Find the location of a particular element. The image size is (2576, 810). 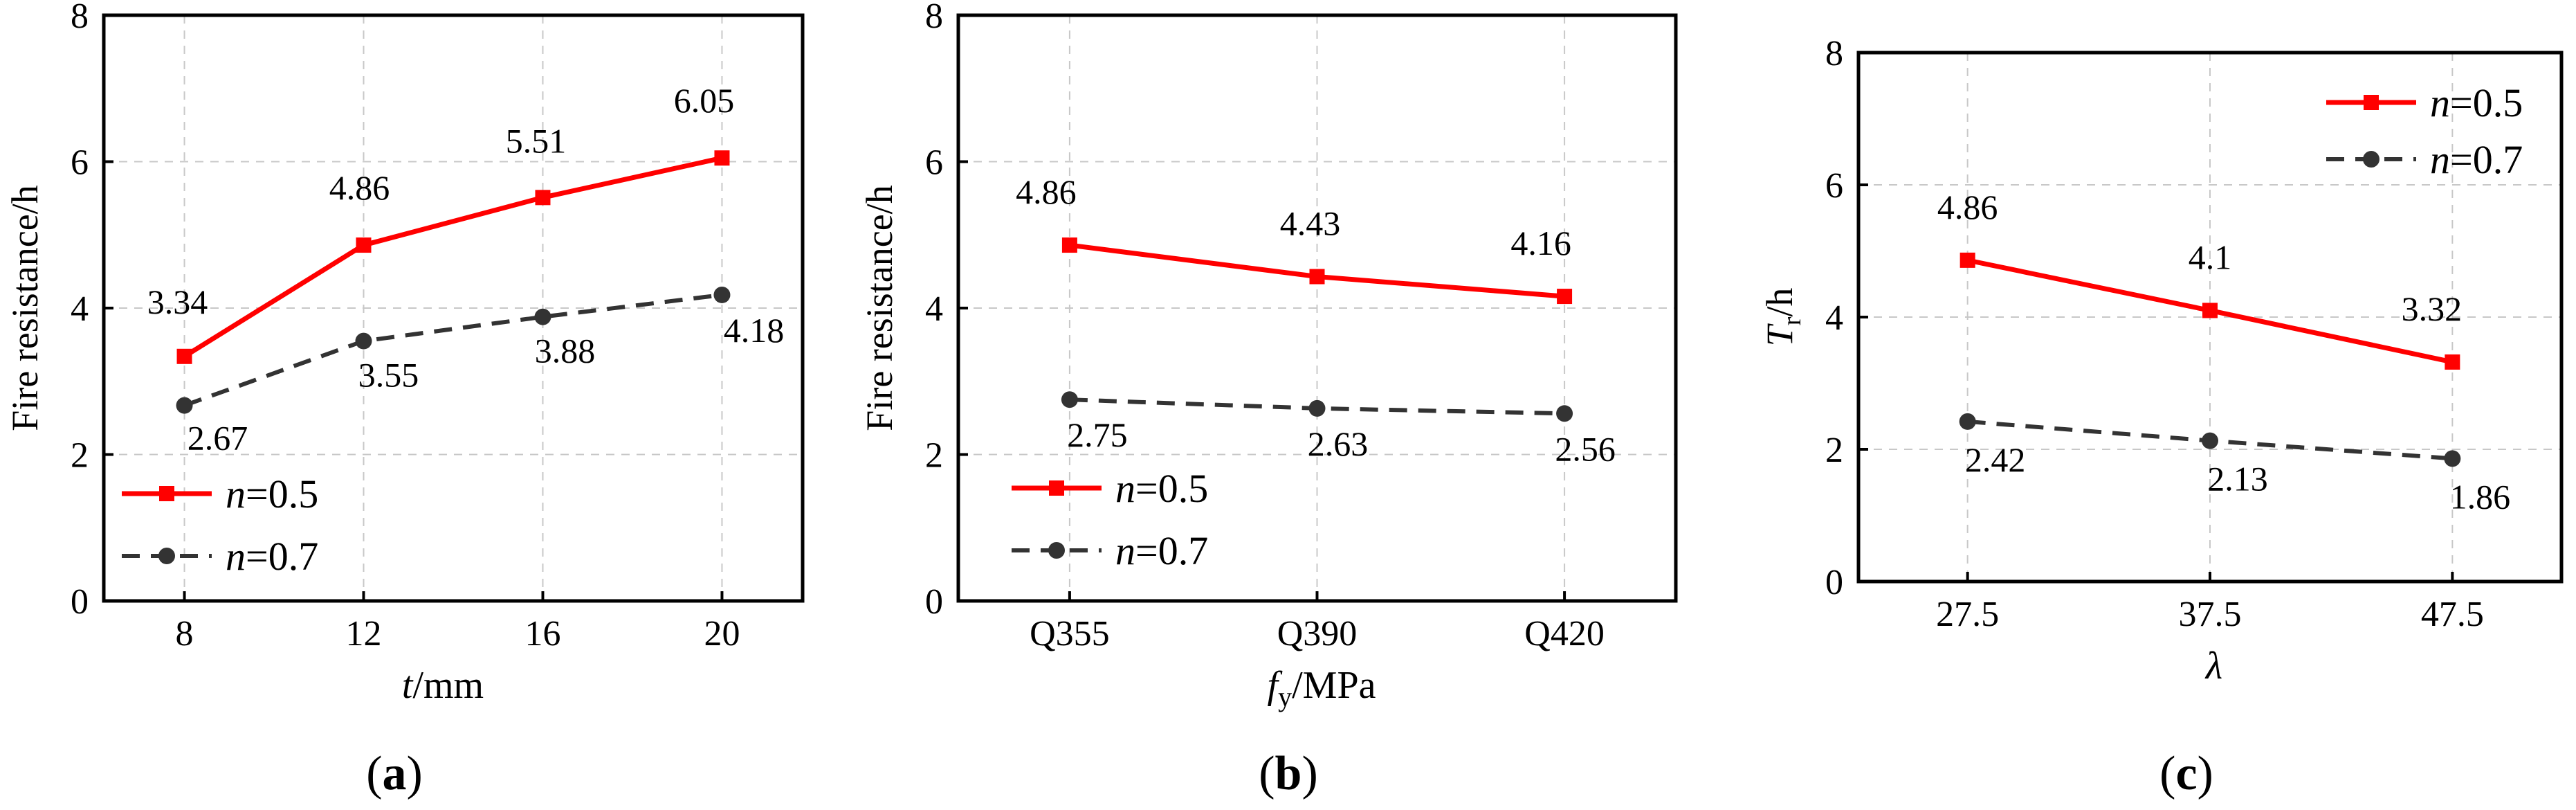

caption-letter: b is located at coordinates (1289, 773).